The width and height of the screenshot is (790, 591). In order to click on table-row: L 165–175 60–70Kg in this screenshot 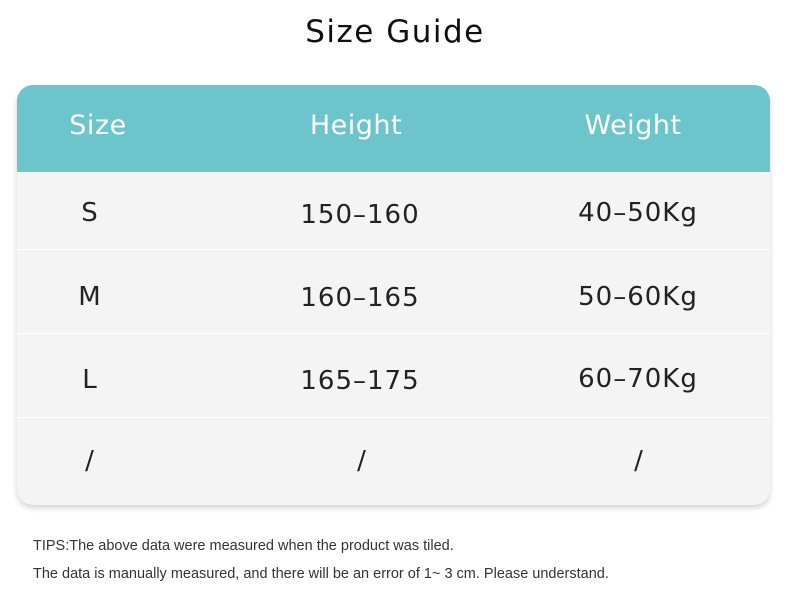, I will do `click(393, 375)`.